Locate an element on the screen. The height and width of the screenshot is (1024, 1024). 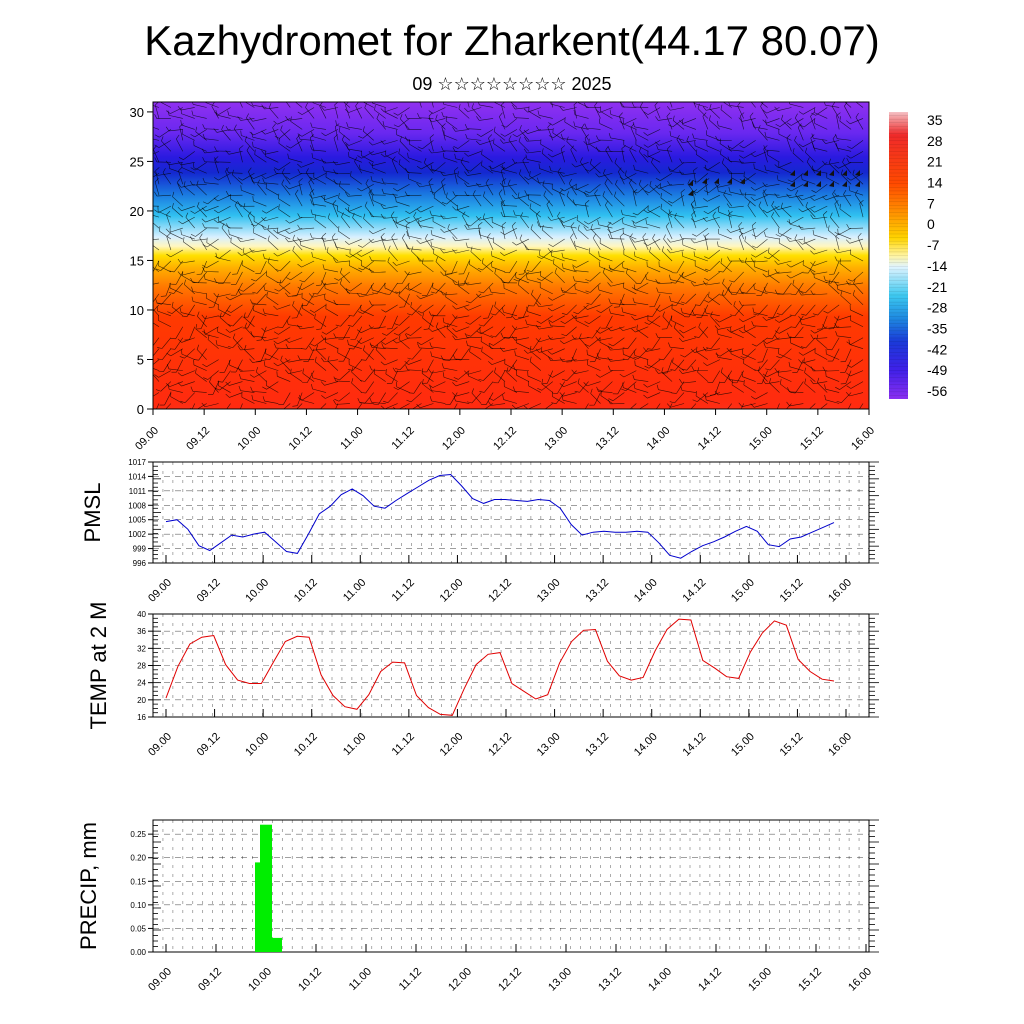
y-tick-label: 5 is located at coordinates (140, 359).